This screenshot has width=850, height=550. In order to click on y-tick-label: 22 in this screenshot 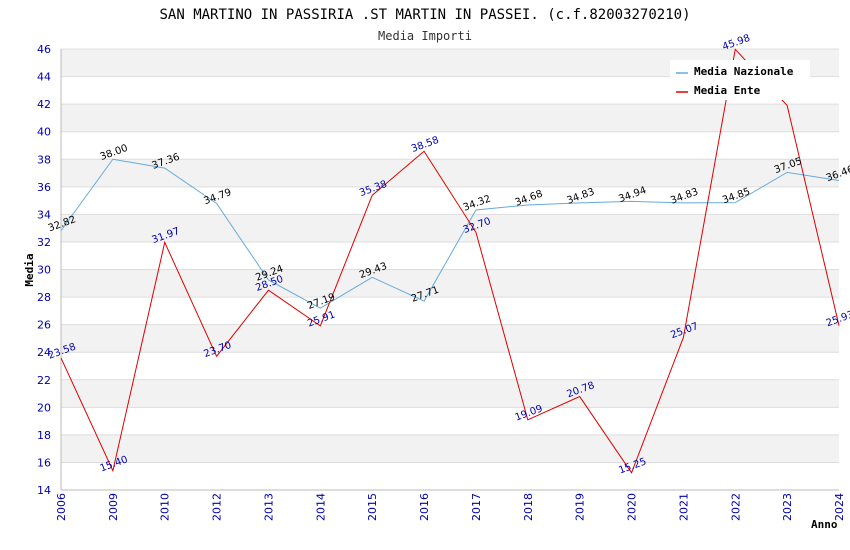, I will do `click(44, 380)`.